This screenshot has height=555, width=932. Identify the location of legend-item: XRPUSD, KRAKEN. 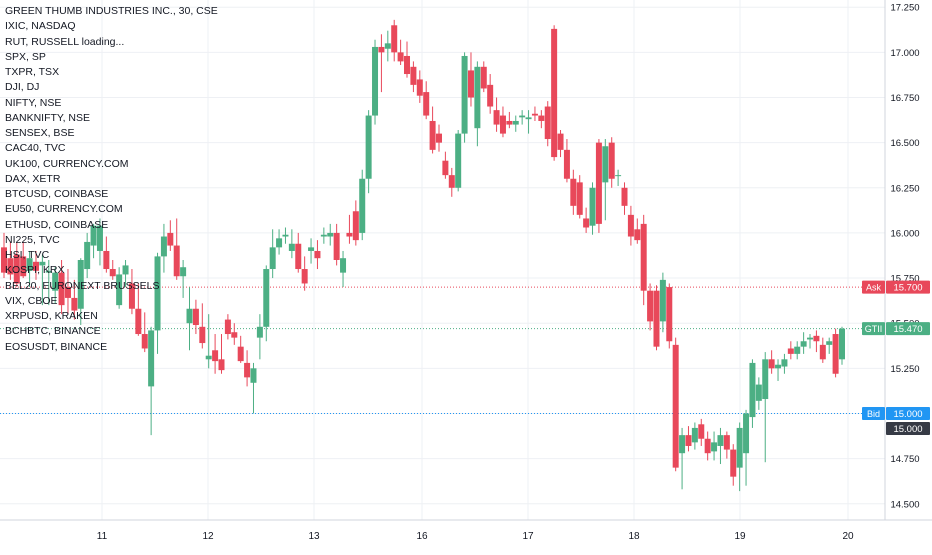
(51, 316).